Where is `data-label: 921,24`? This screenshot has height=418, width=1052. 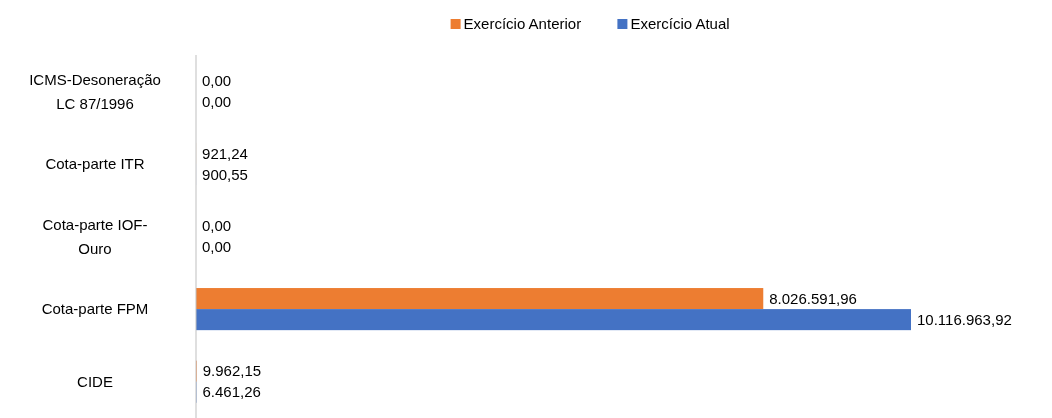
data-label: 921,24 is located at coordinates (225, 153).